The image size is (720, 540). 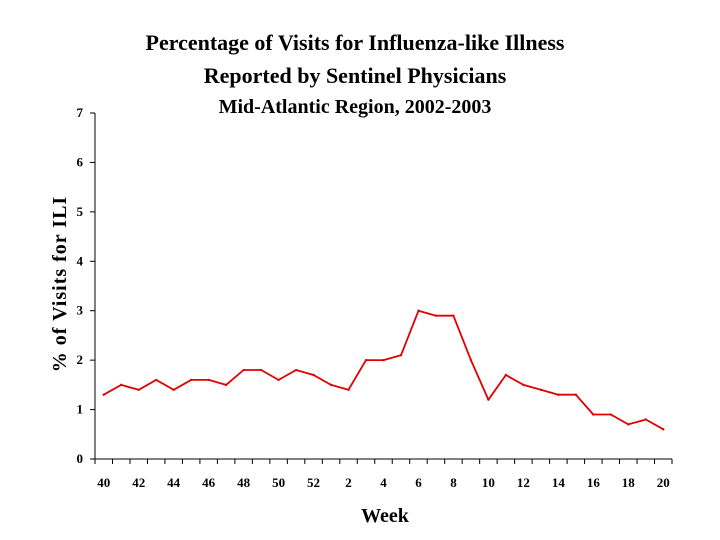 I want to click on y-axis-ticks: 0 1 2 3 4 5 6 7, so click(x=86, y=285).